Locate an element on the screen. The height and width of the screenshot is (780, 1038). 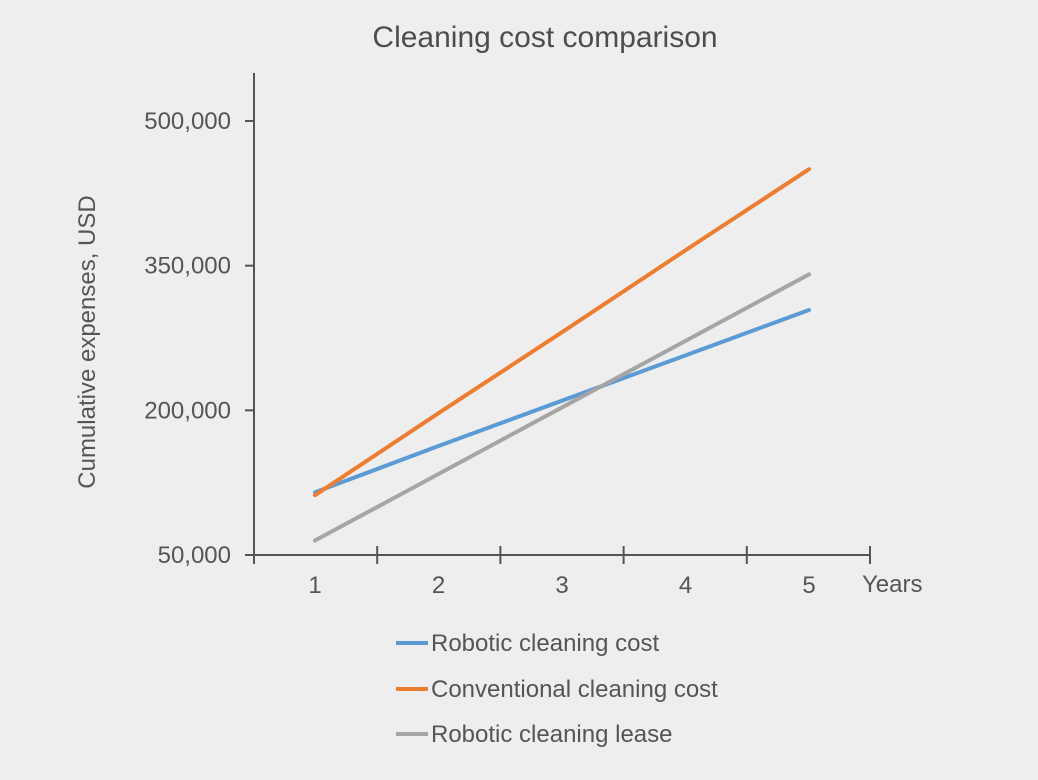
legend-label-1: Robotic cleaning cost is located at coordinates (545, 643).